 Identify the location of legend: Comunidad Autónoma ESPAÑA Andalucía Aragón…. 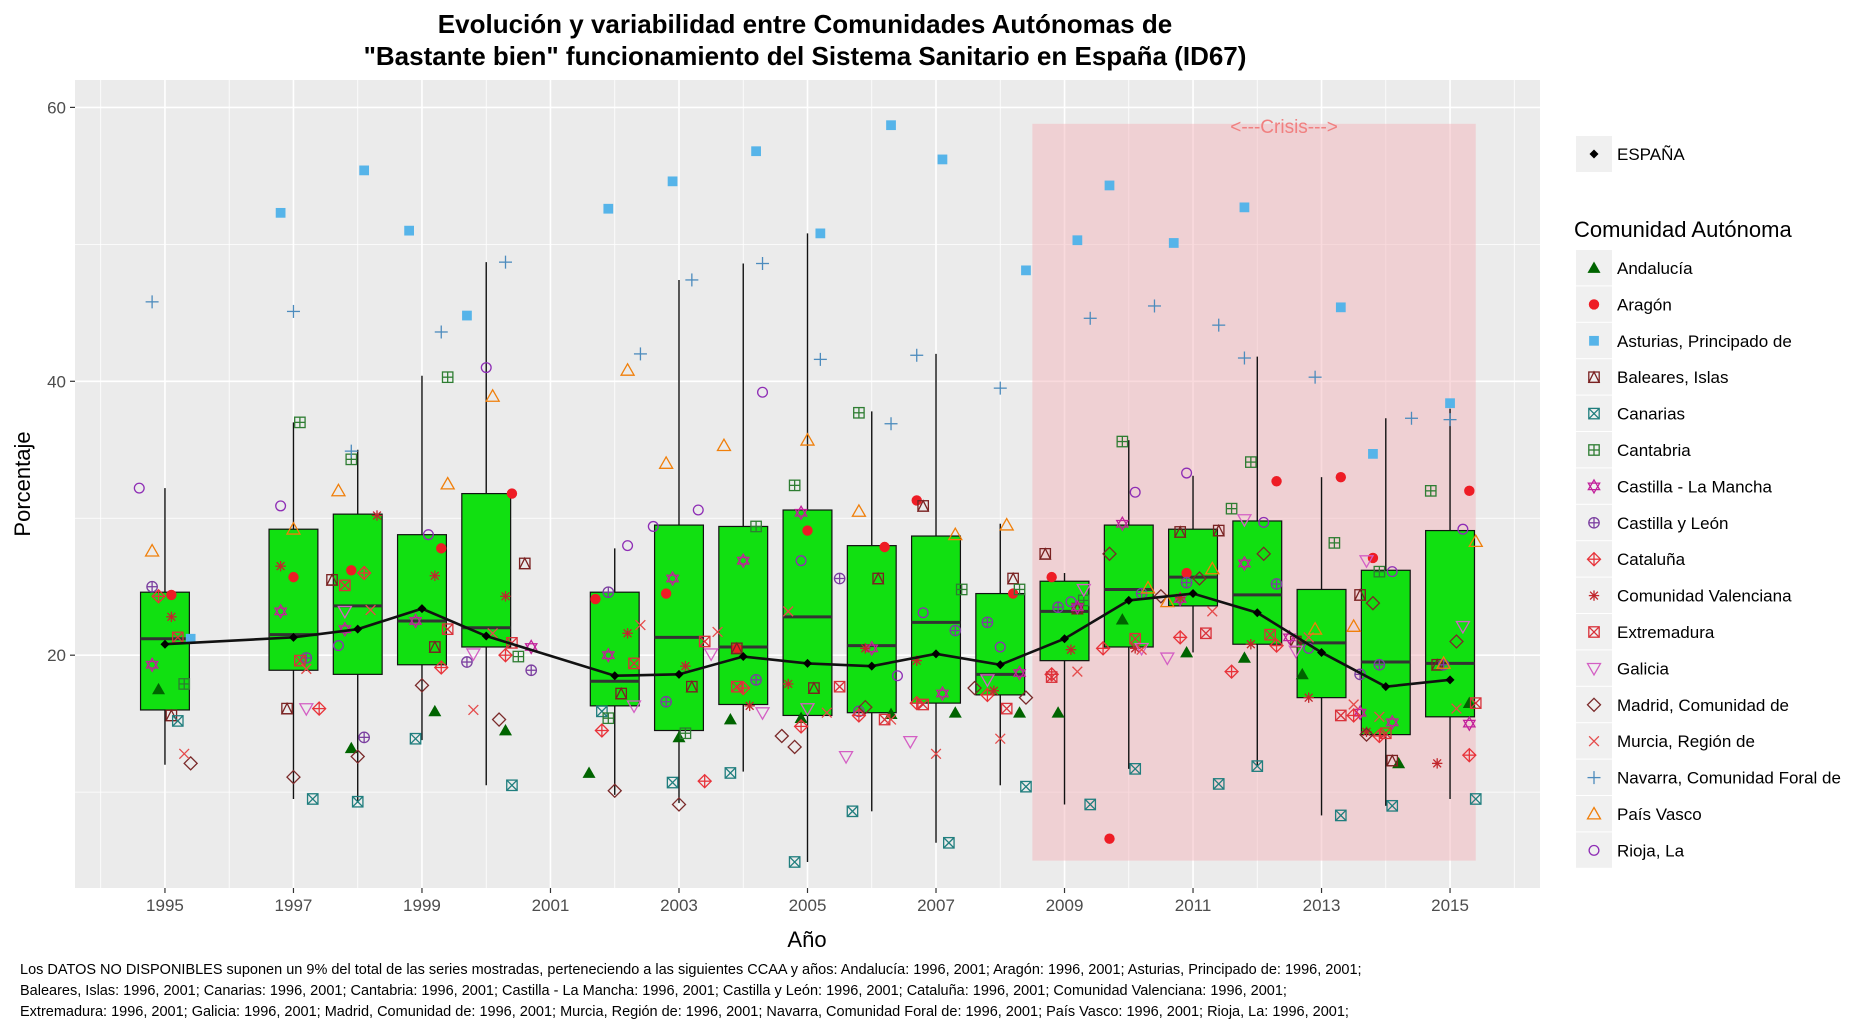
(1707, 502).